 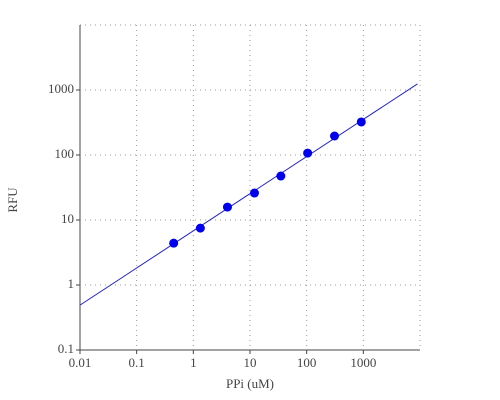 What do you see at coordinates (12, 200) in the screenshot?
I see `y-axis-label: RFU` at bounding box center [12, 200].